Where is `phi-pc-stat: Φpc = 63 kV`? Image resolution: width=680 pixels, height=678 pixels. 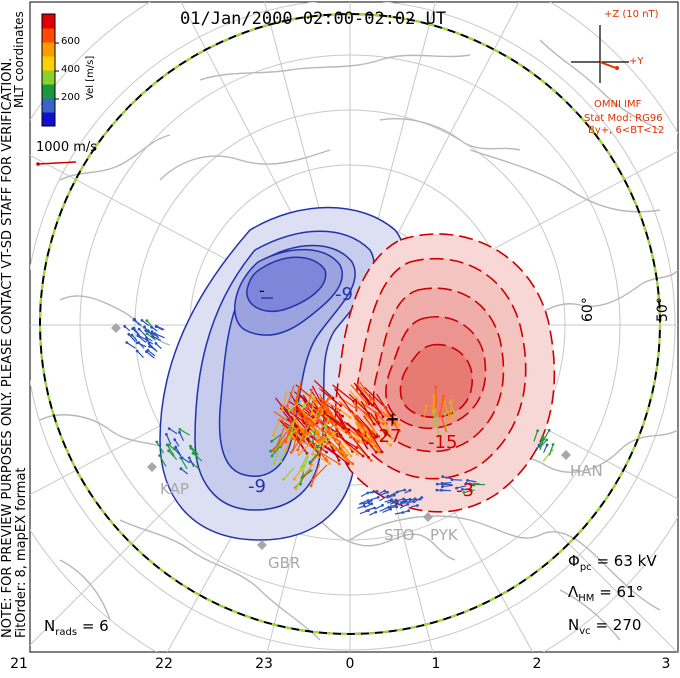 phi-pc-stat: Φpc = 63 kV is located at coordinates (612, 562).